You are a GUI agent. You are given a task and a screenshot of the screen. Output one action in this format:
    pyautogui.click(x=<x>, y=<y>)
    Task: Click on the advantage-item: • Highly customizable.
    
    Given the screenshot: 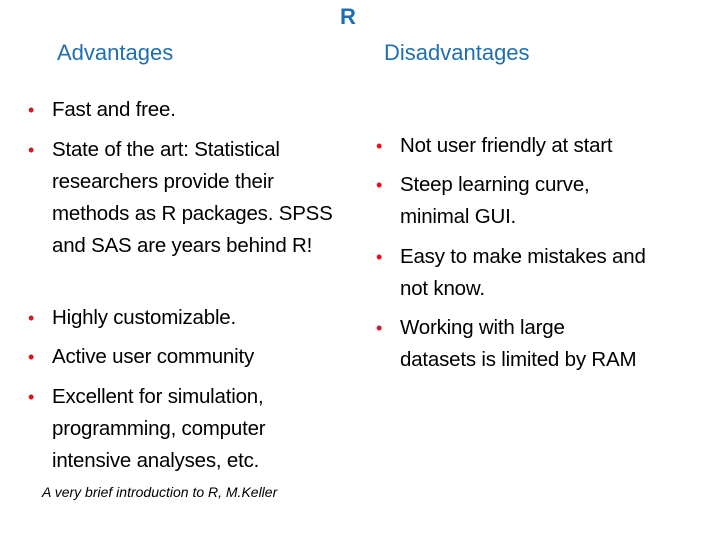 What is the action you would take?
    pyautogui.click(x=180, y=318)
    